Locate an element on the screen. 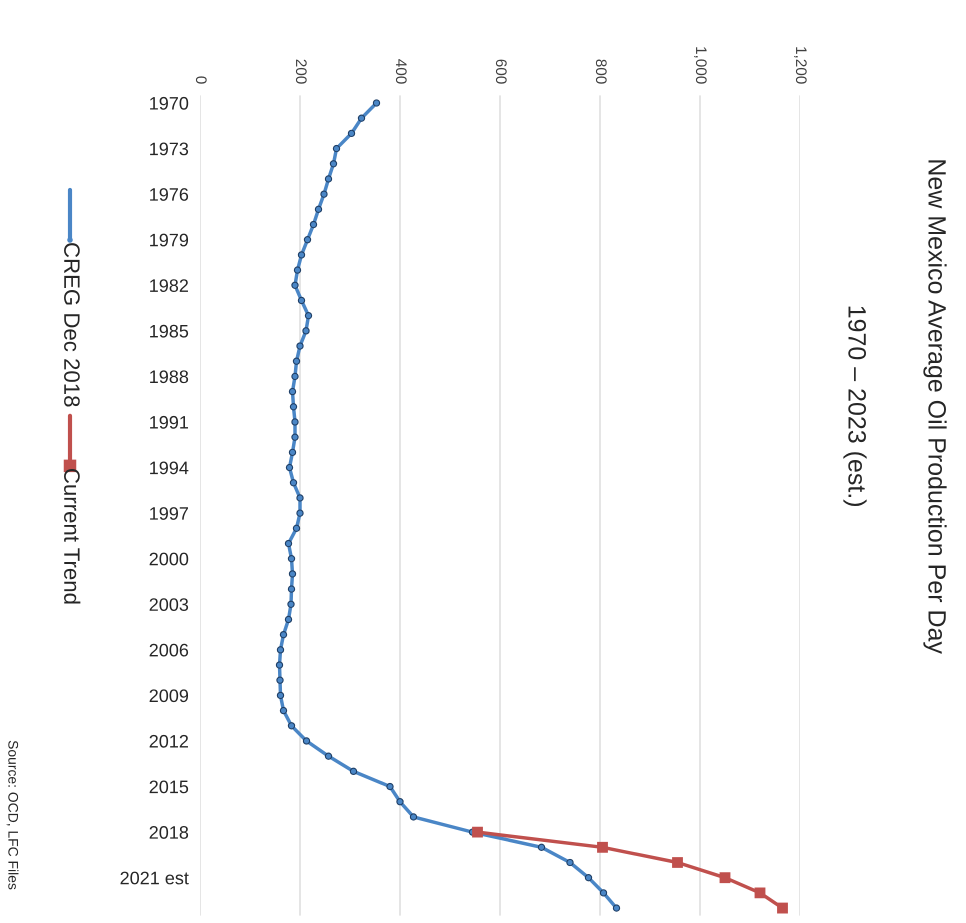  x-tick-label: 1,200 is located at coordinates (800, 65).